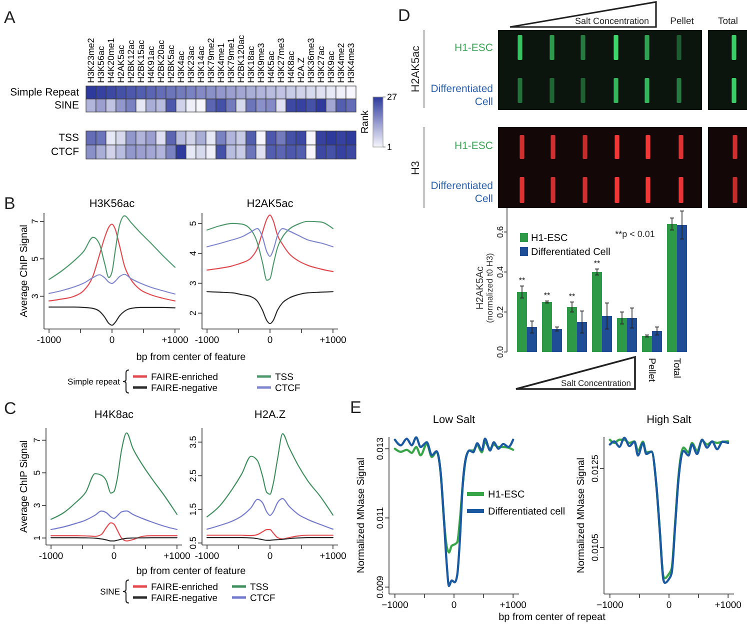 The width and height of the screenshot is (747, 625). What do you see at coordinates (527, 512) in the screenshot?
I see `legend-label: Differentiated cell` at bounding box center [527, 512].